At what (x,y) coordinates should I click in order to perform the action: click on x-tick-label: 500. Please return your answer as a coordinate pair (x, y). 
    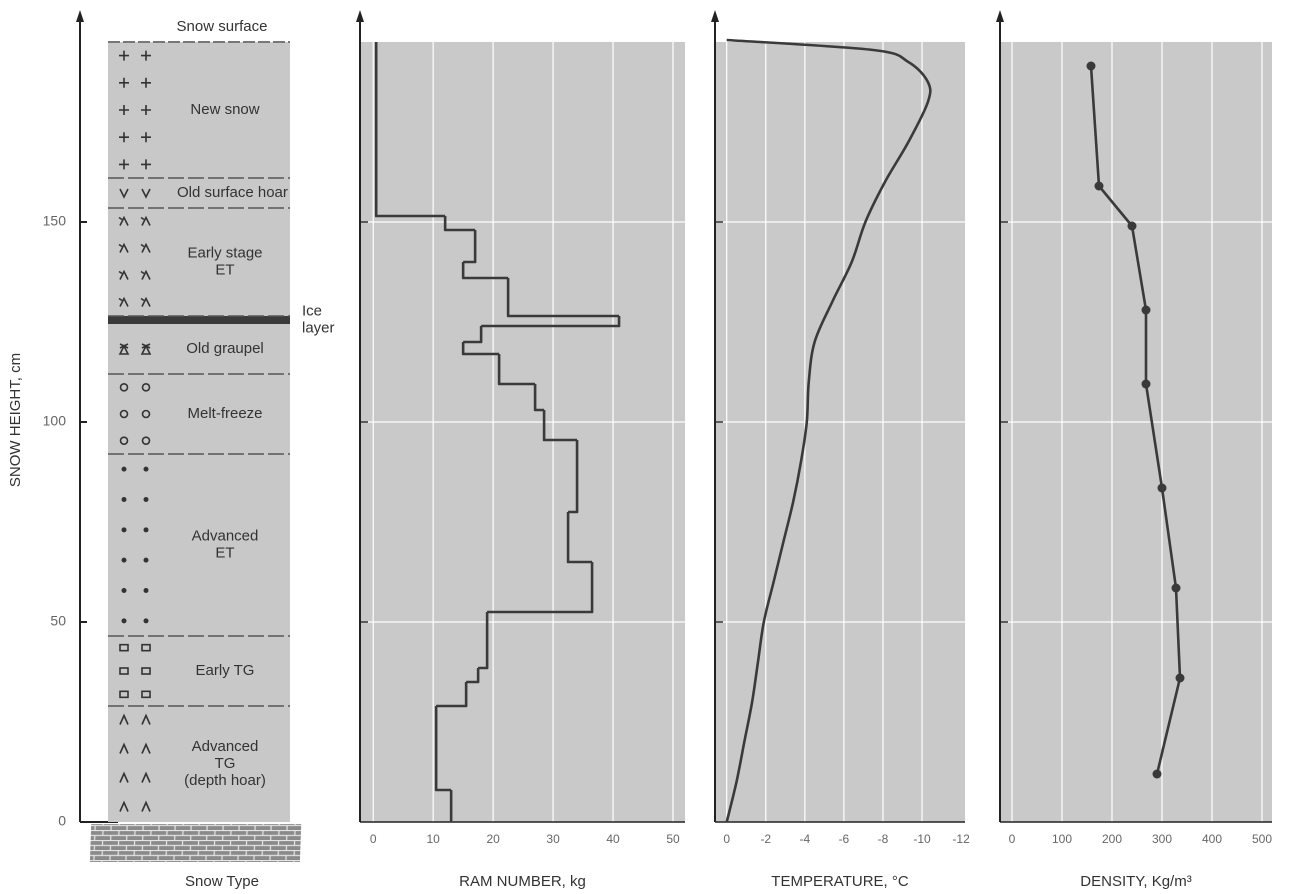
    Looking at the image, I should click on (1262, 839).